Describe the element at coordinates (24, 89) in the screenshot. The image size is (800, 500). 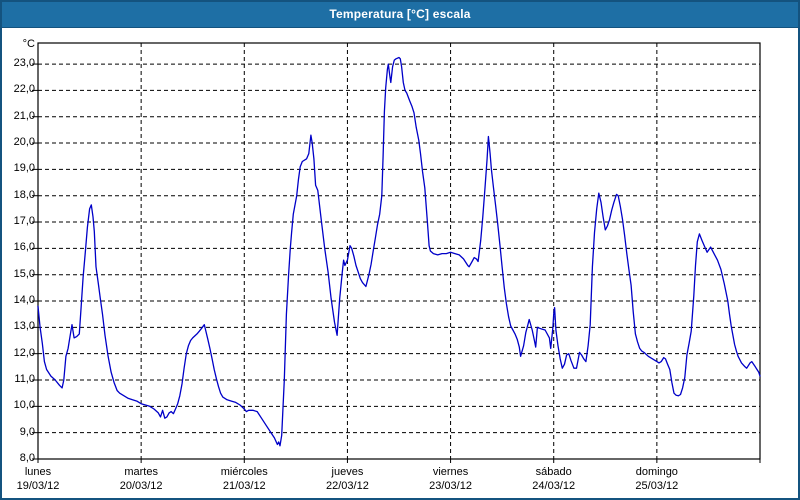
I see `y-tick-label: 22,0` at that location.